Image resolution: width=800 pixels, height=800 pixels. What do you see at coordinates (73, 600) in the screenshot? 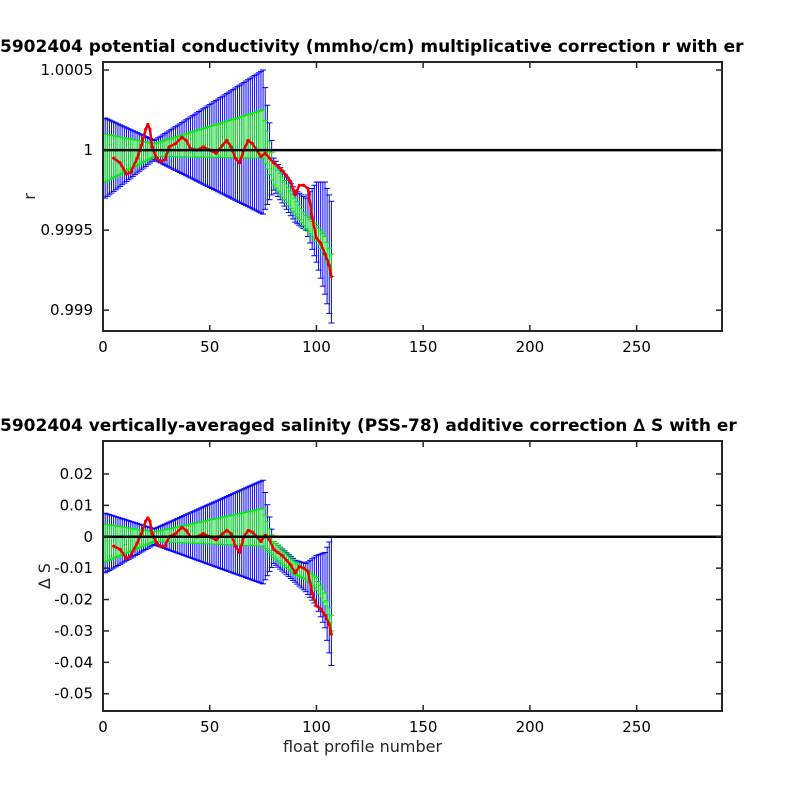
I see `y-tick-label: -0.02` at bounding box center [73, 600].